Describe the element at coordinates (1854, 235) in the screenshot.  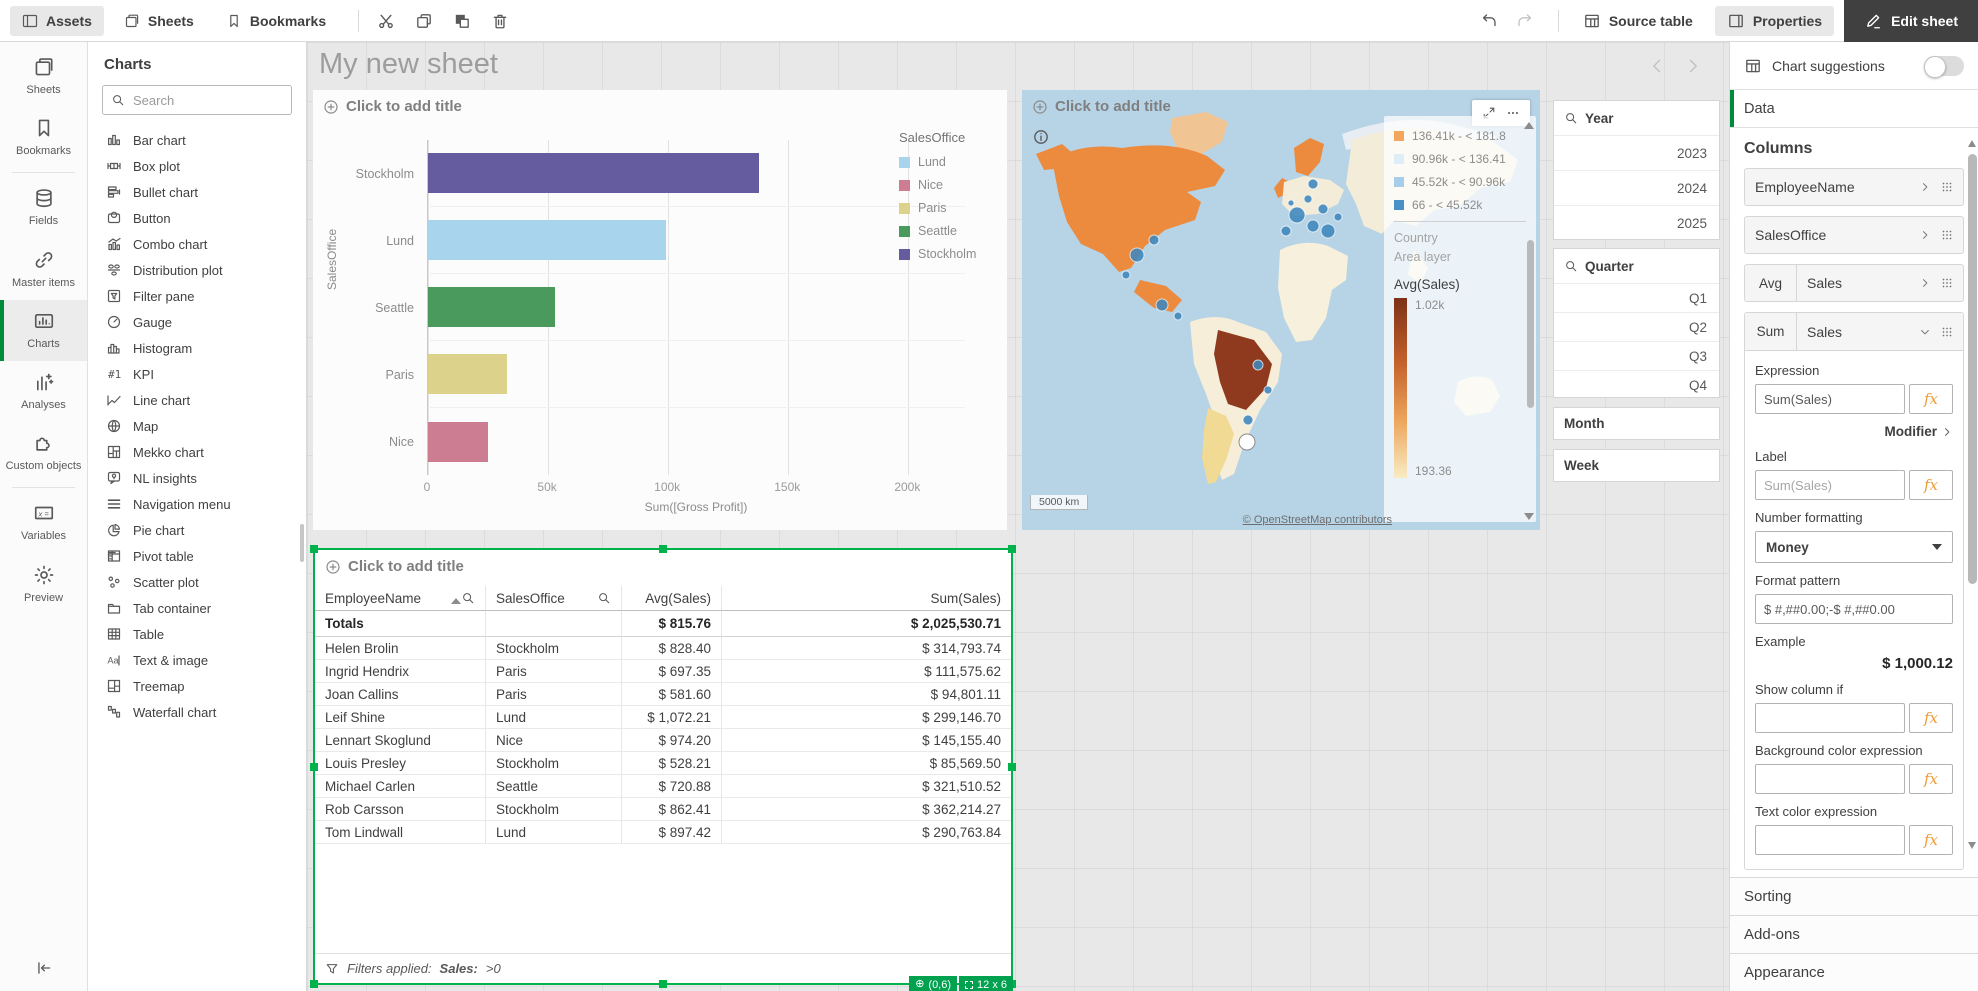
I see `column-card-salesoffice: SalesOffice` at that location.